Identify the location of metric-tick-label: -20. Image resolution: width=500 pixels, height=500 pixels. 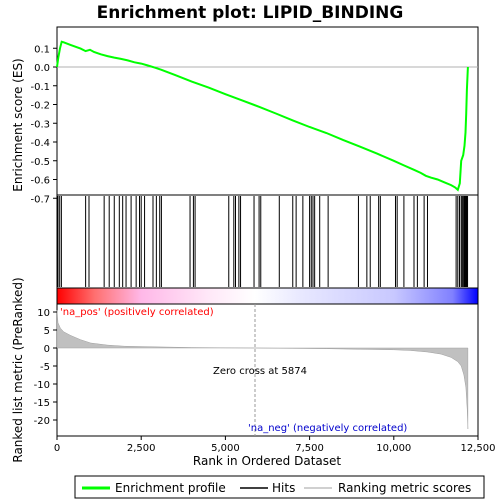
(42, 421).